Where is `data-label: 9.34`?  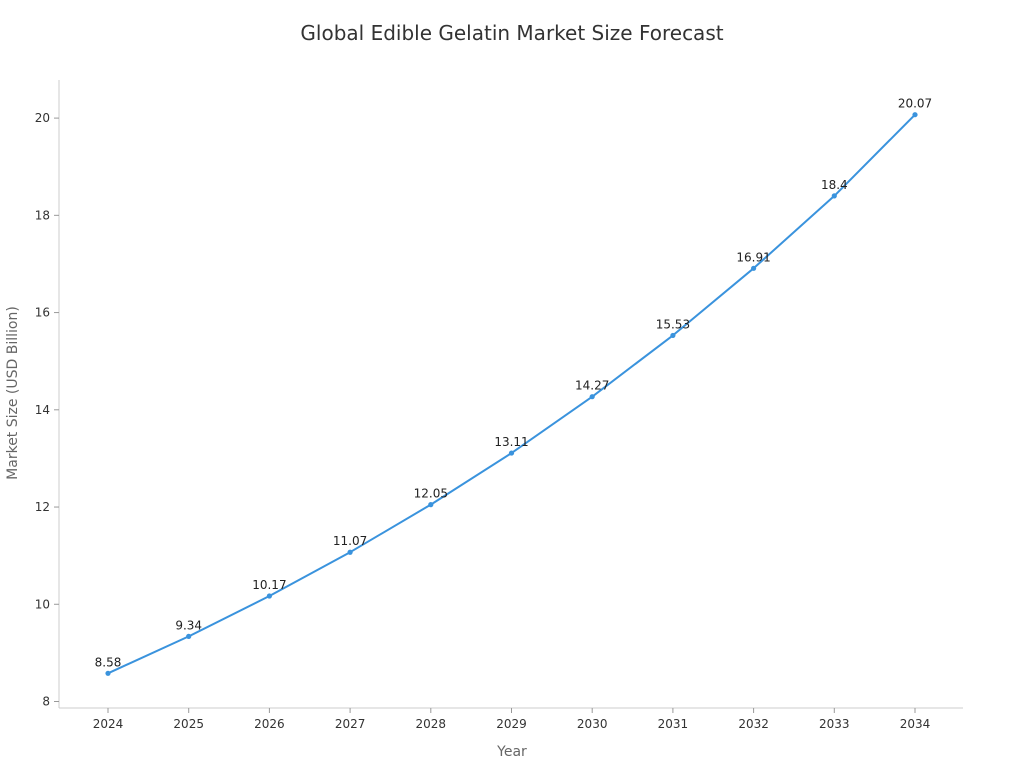
data-label: 9.34 is located at coordinates (188, 625).